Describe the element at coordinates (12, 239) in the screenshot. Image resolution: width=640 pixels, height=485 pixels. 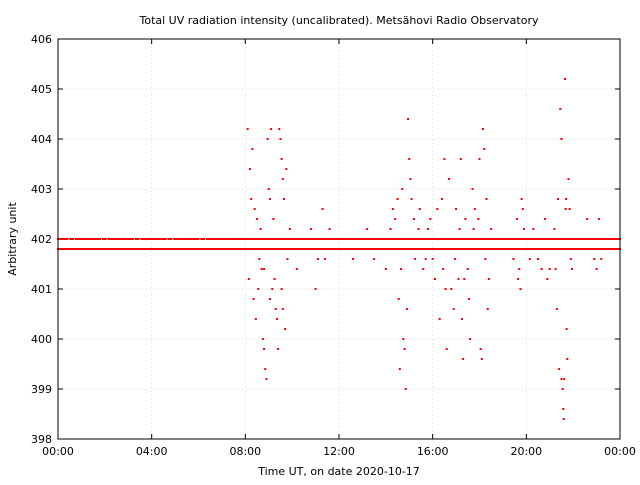
I see `y-axis-label: Arbitrary unit` at that location.